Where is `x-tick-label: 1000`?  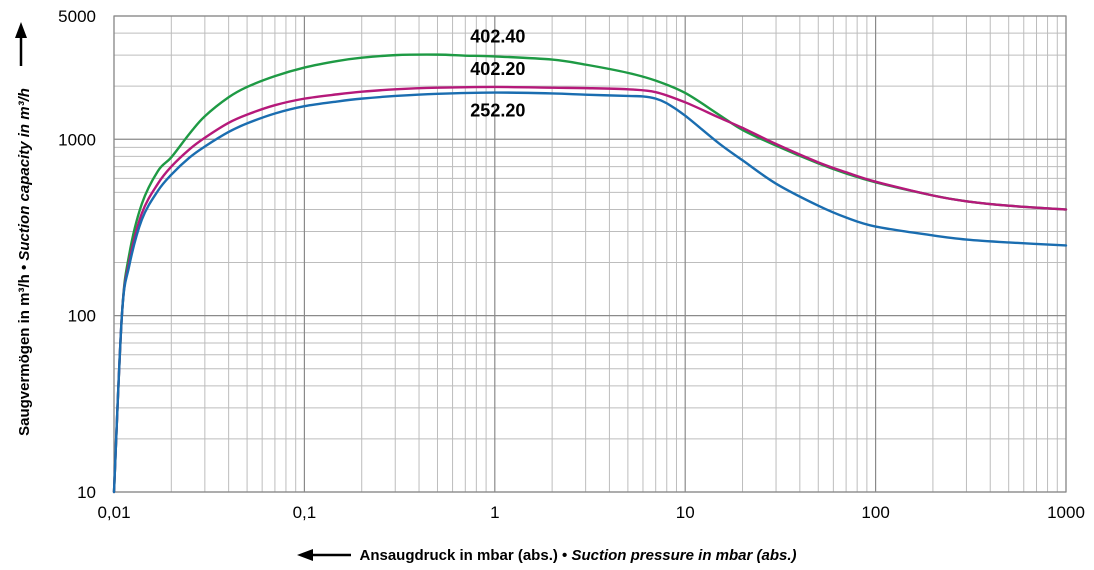 x-tick-label: 1000 is located at coordinates (1066, 512).